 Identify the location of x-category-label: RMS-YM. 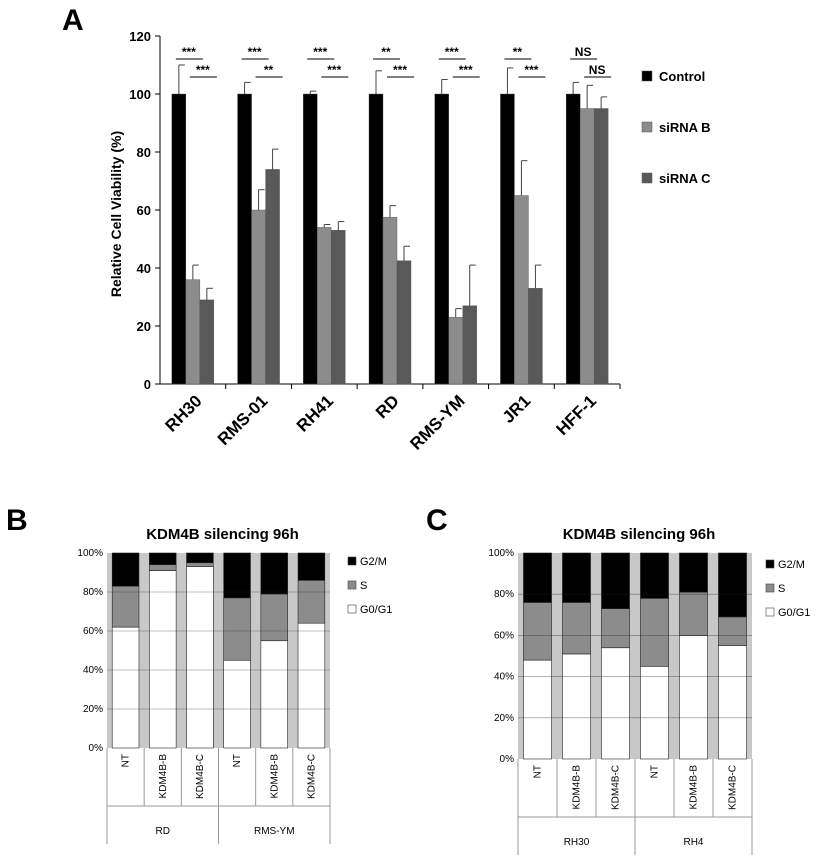
(437, 422).